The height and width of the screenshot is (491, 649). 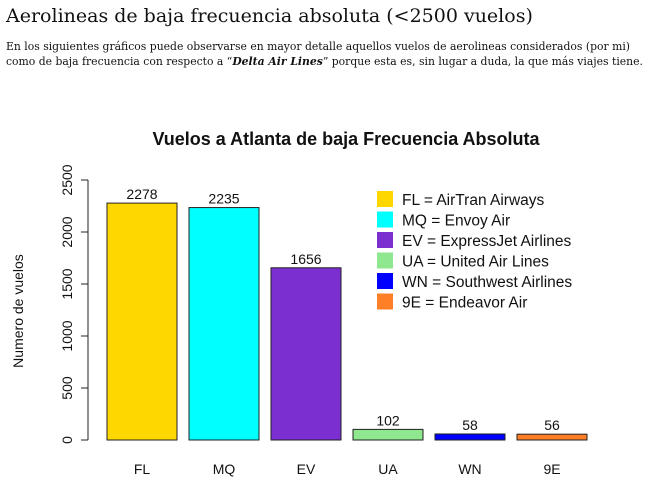 What do you see at coordinates (551, 469) in the screenshot?
I see `x-tick-label: 9E` at bounding box center [551, 469].